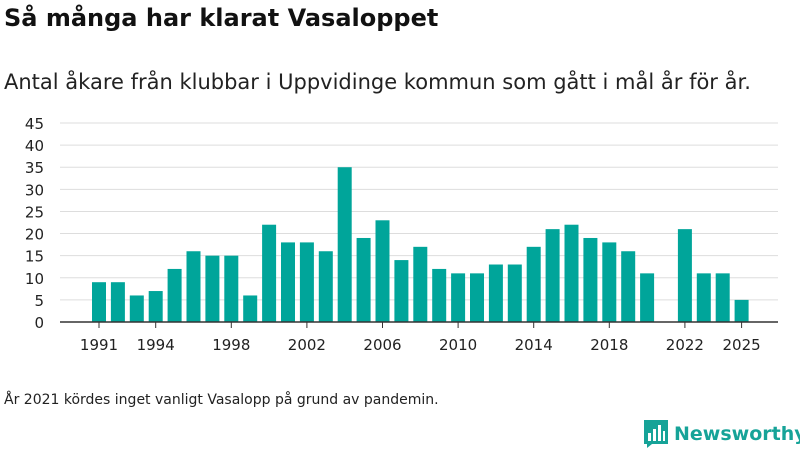  Describe the element at coordinates (458, 345) in the screenshot. I see `x-tick-label: 2010` at that location.